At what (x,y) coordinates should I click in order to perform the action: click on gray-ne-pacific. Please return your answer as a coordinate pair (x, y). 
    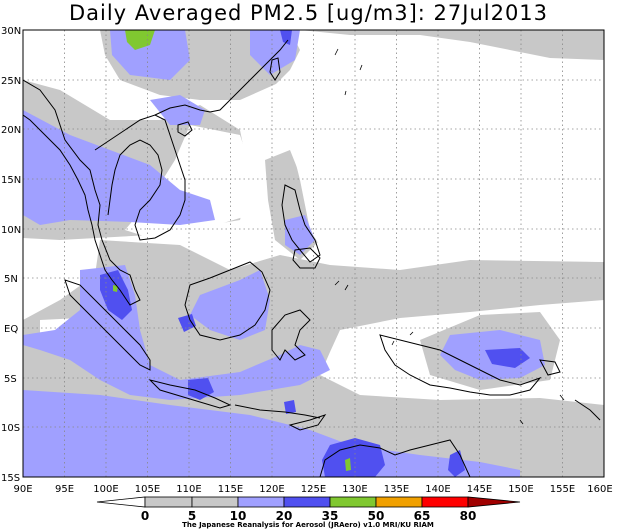
    Looking at the image, I should click on (452, 45).